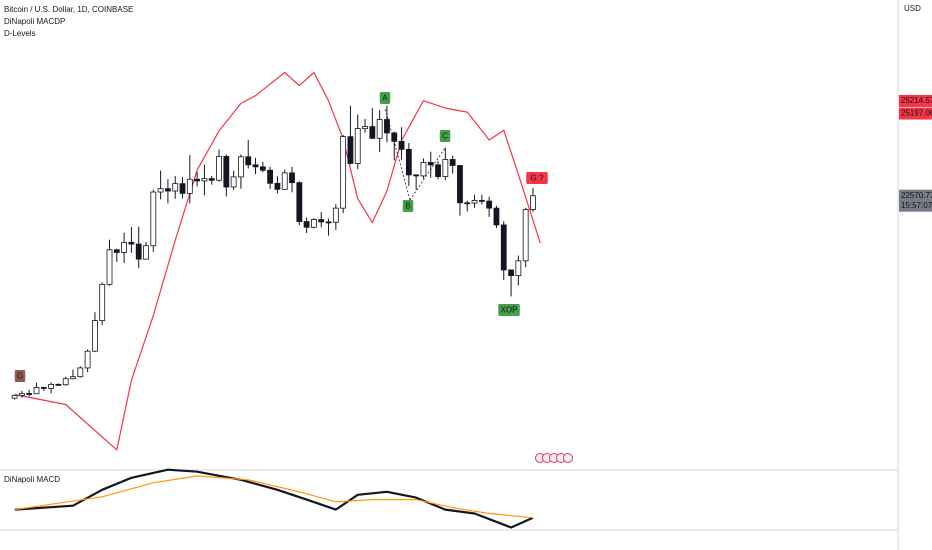 This screenshot has height=550, width=932. I want to click on pattern-label: A, so click(385, 98).